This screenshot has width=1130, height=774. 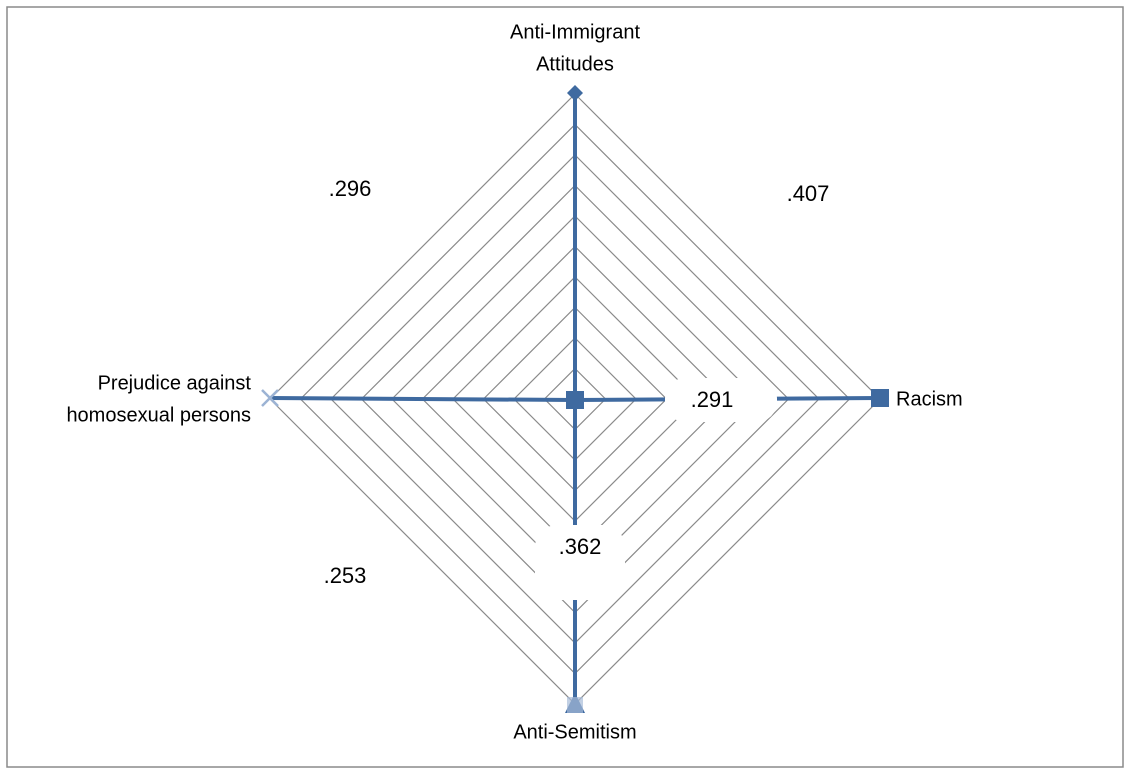 What do you see at coordinates (270, 398) in the screenshot?
I see `marker-x` at bounding box center [270, 398].